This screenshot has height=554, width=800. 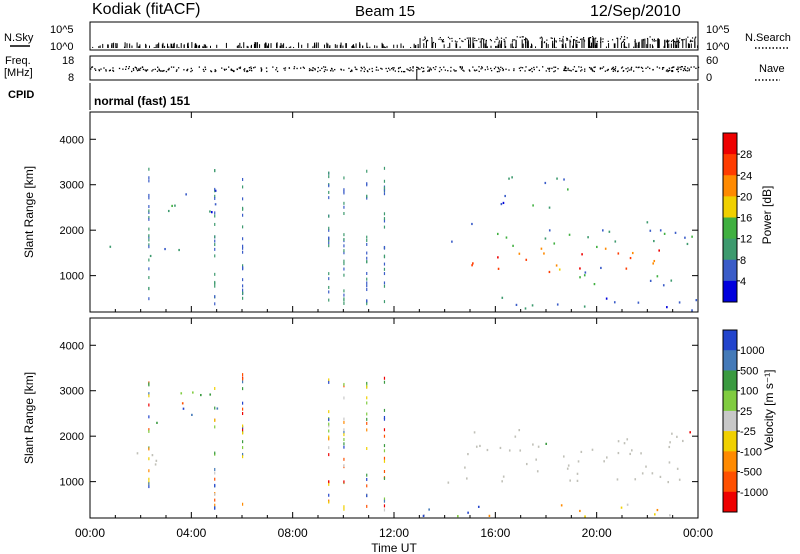 What do you see at coordinates (394, 36) in the screenshot?
I see `noise-panel-frame` at bounding box center [394, 36].